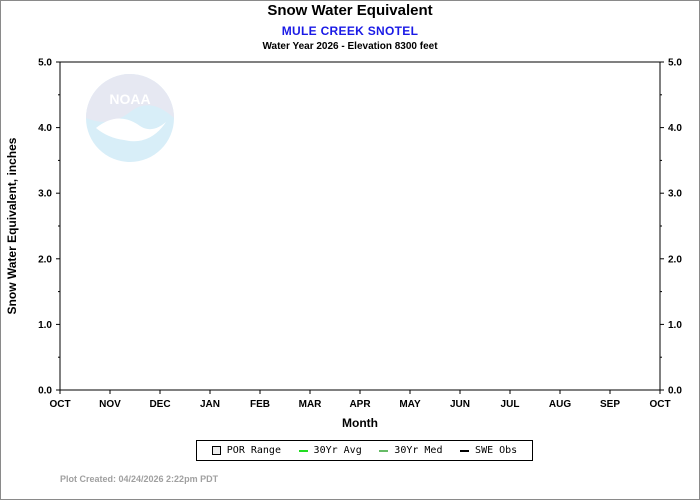 The image size is (700, 500). What do you see at coordinates (253, 450) in the screenshot?
I see `legend-label: POR Range` at bounding box center [253, 450].